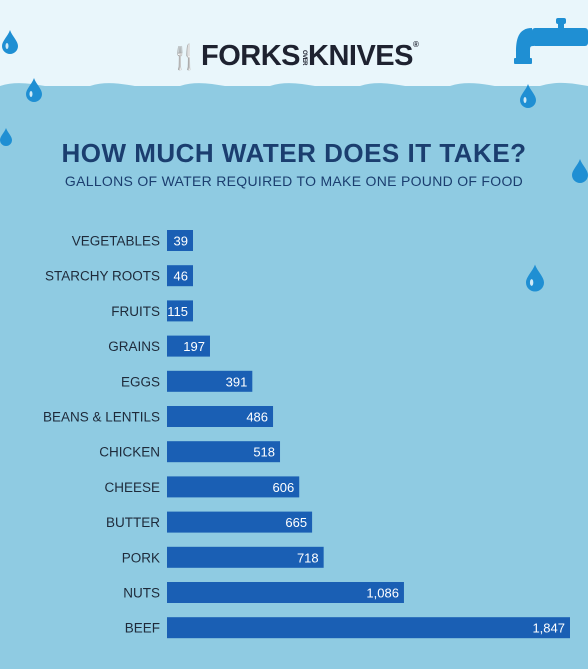 This screenshot has height=669, width=588. I want to click on faucet-icon, so click(551, 41).